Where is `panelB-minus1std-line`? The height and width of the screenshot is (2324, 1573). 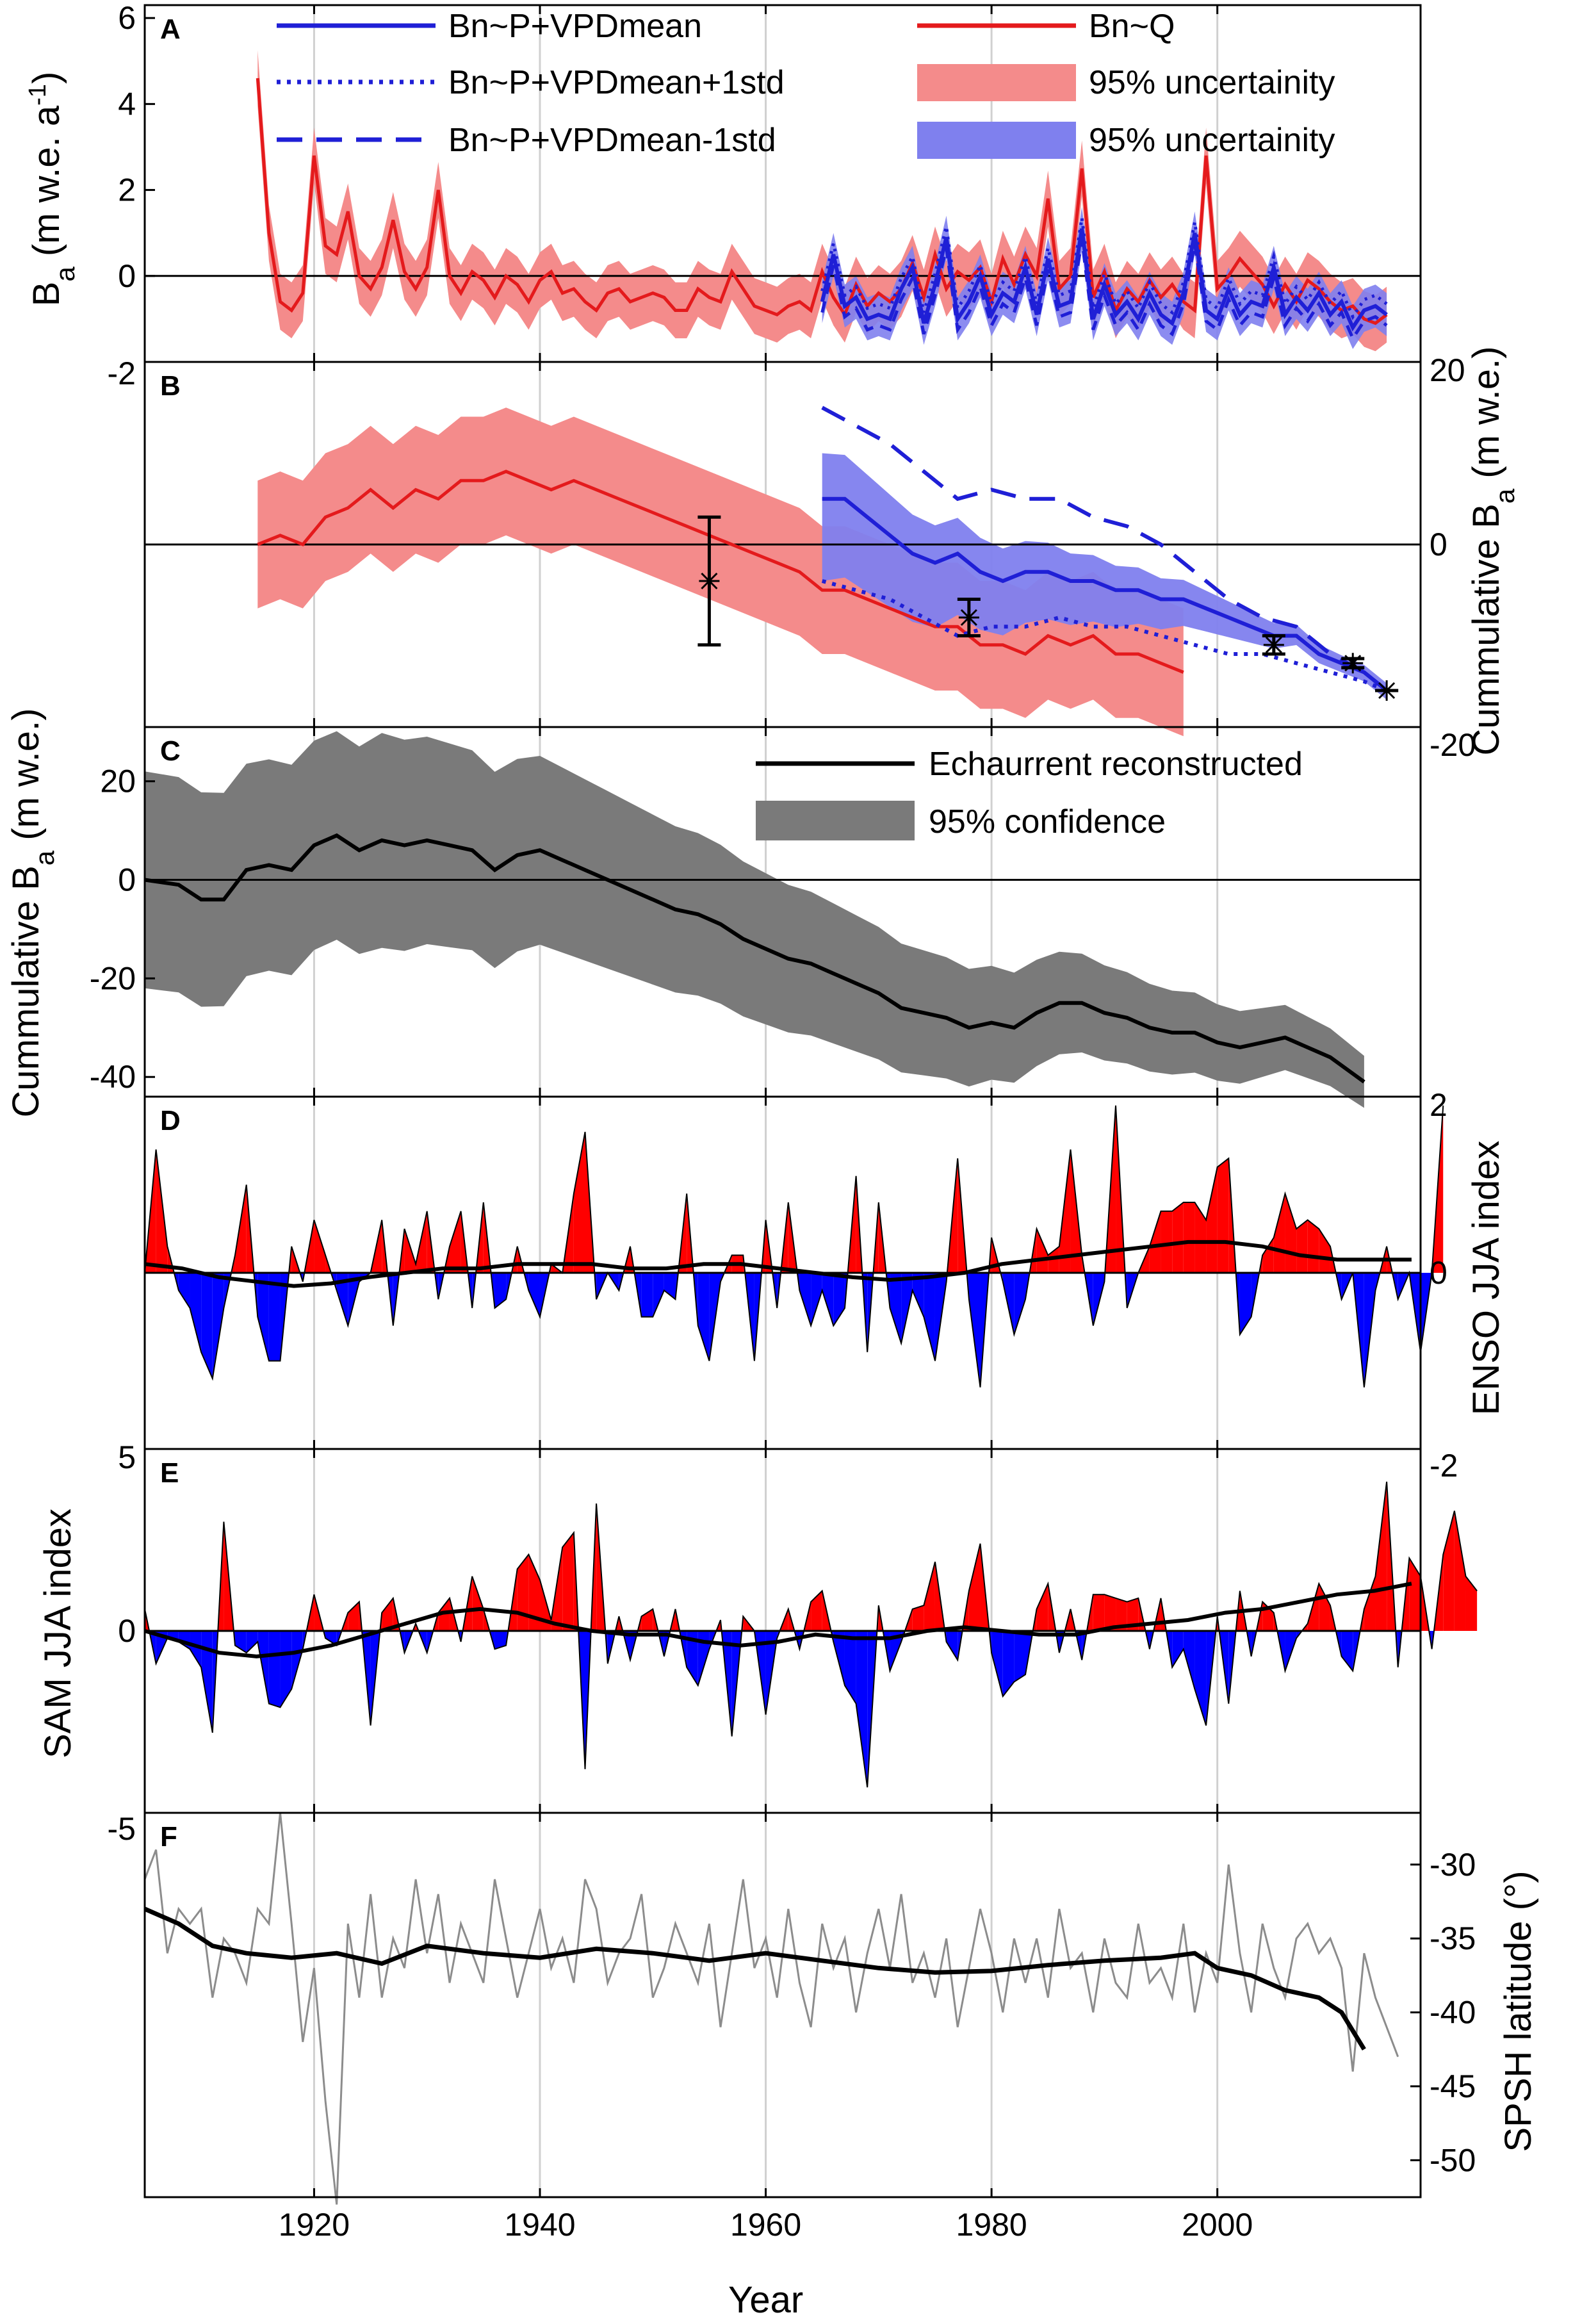
panelB-minus1std-line is located at coordinates (1105, 548).